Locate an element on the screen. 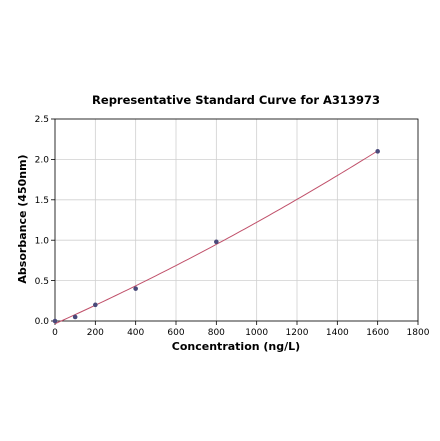 This screenshot has width=440, height=441. x-tick-label: 1600 is located at coordinates (377, 333).